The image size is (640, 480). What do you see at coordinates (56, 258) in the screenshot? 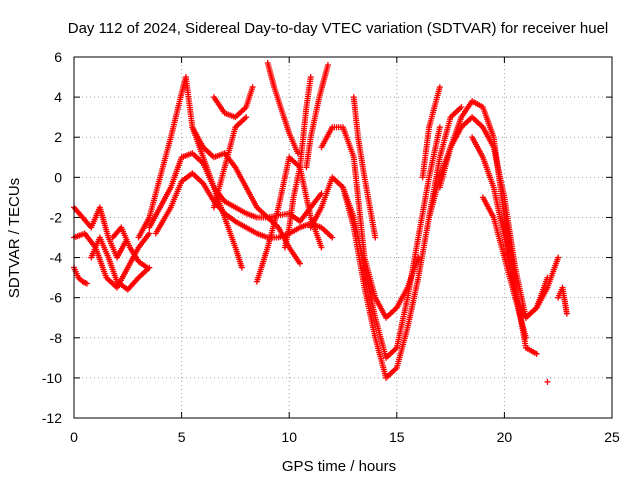
I see `y-tick-label: -4` at bounding box center [56, 258].